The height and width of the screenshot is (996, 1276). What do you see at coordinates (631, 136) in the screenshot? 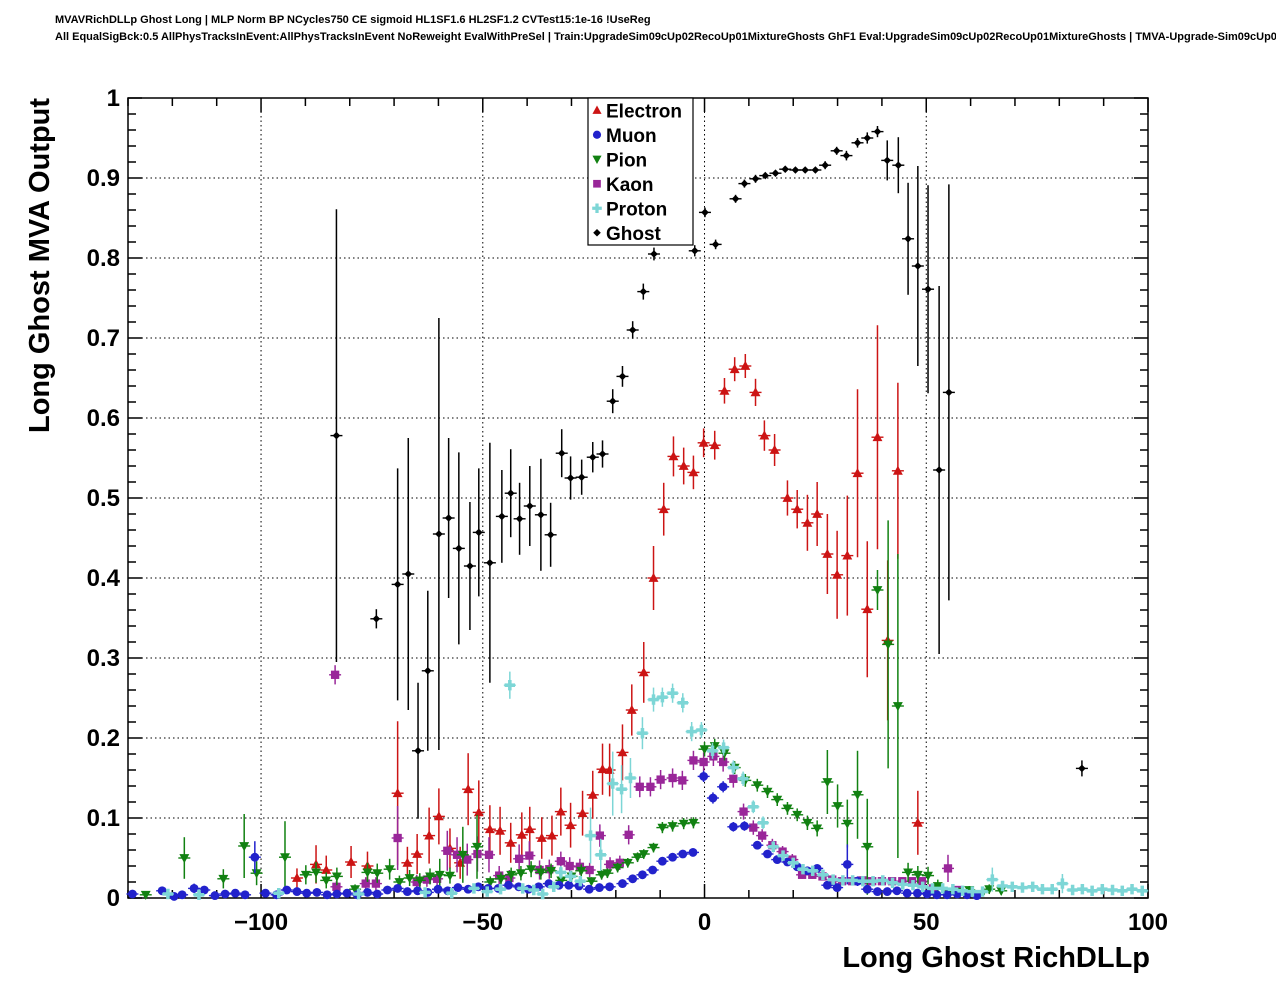
I see `svg-text: Muon` at bounding box center [631, 136].